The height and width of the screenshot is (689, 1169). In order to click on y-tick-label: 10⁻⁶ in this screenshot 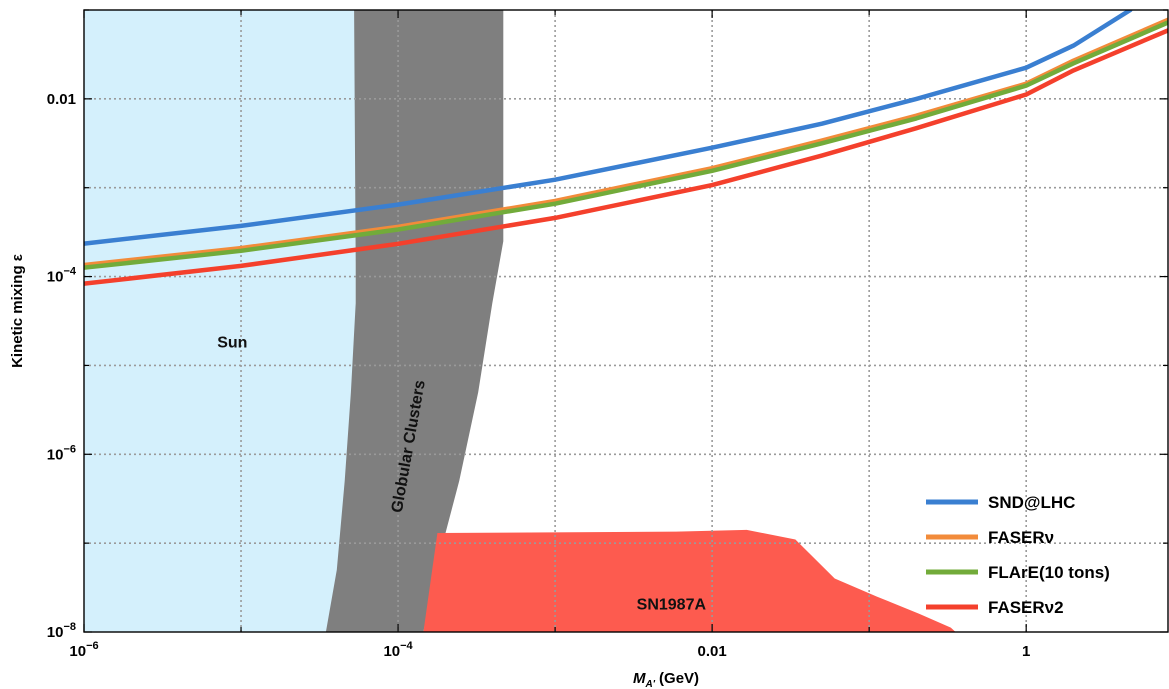, I will do `click(61, 453)`.